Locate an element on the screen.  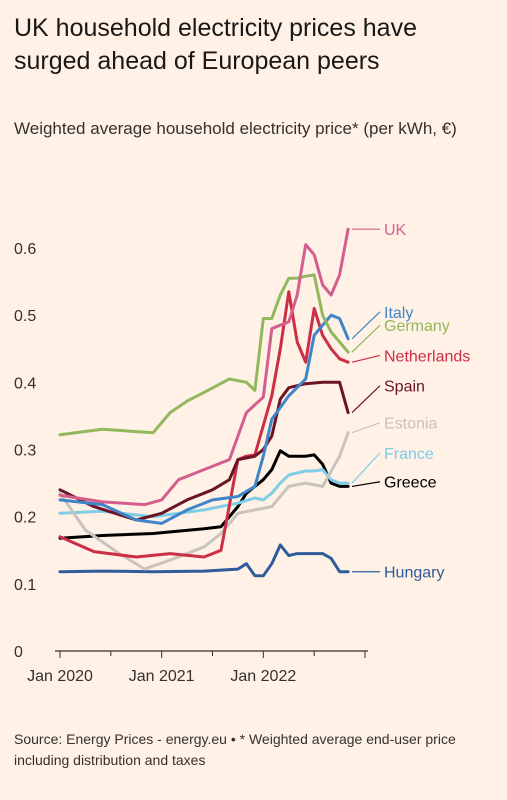
label-leader-estonia is located at coordinates (366, 428).